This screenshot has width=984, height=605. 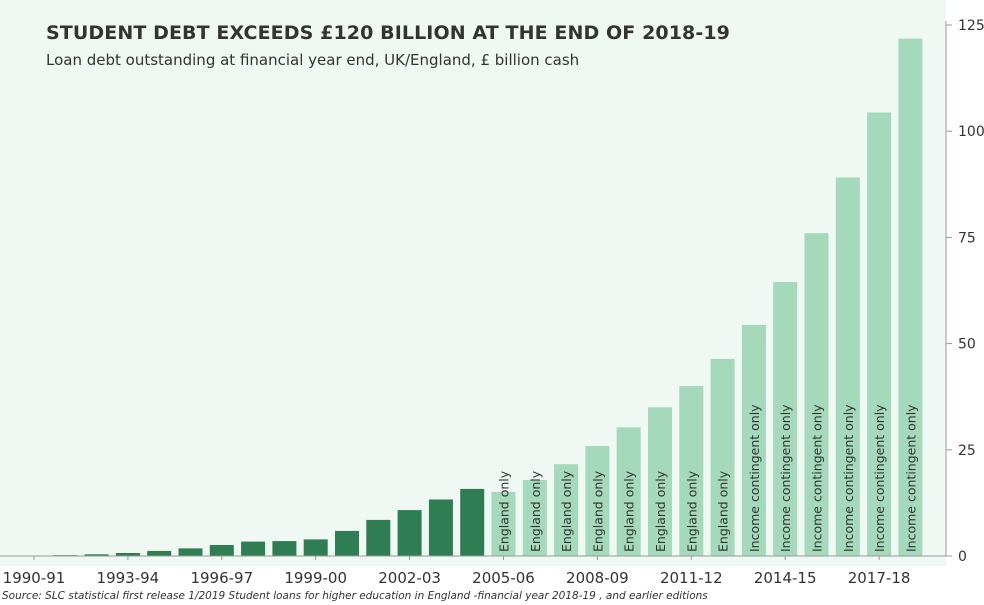 I want to click on bar-label-2007-08: England only, so click(x=566, y=511).